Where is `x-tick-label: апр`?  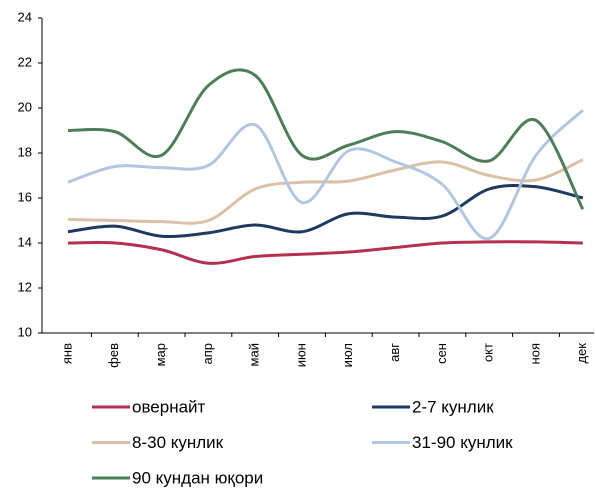
x-tick-label: апр is located at coordinates (207, 354).